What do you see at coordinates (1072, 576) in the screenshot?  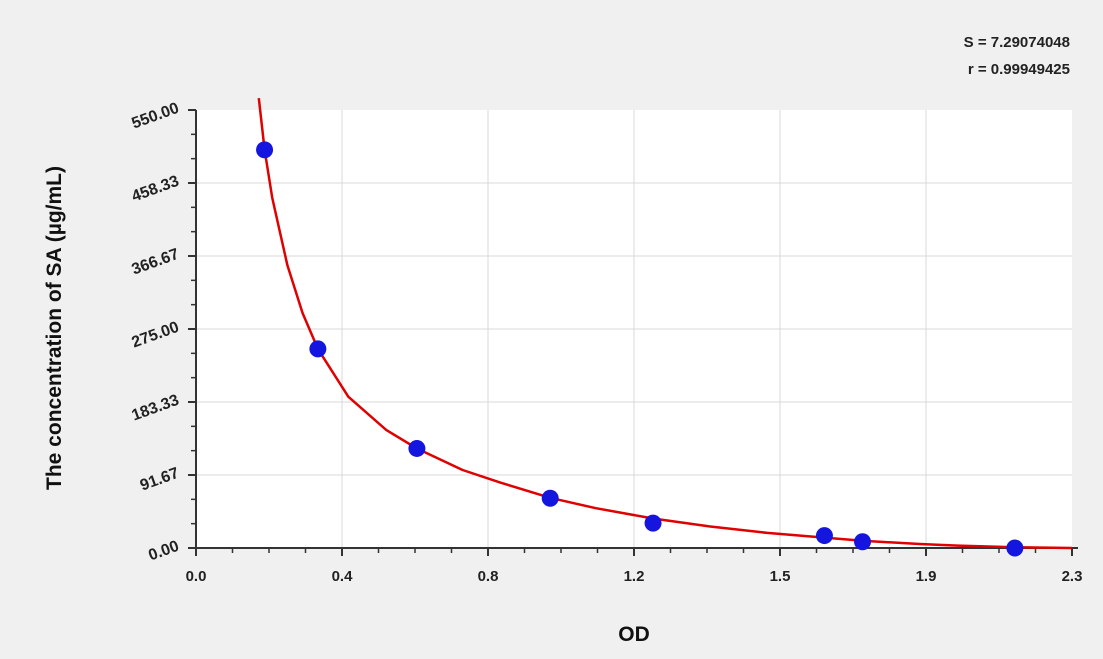 I see `x-tick-label: 2.3` at bounding box center [1072, 576].